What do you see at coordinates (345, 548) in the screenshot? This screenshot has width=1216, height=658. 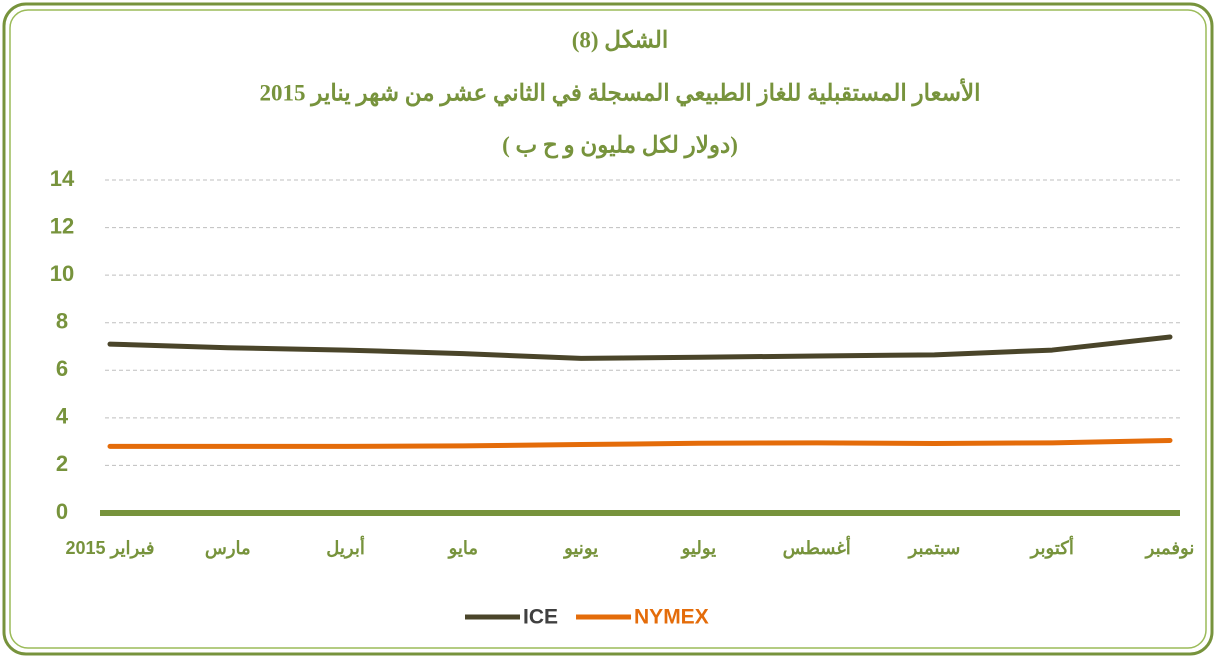 I see `x-tick-label: أبريل` at bounding box center [345, 548].